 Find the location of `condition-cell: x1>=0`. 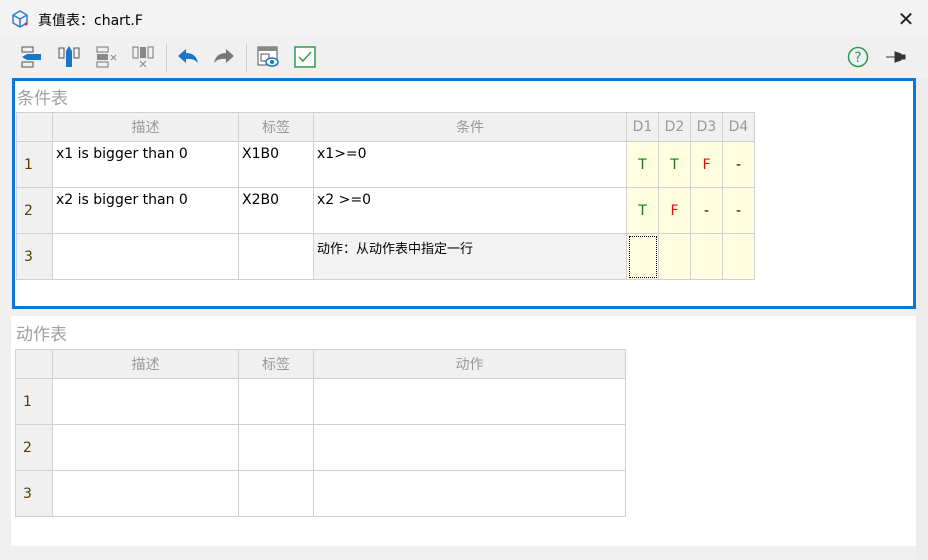

condition-cell: x1>=0 is located at coordinates (470, 164).